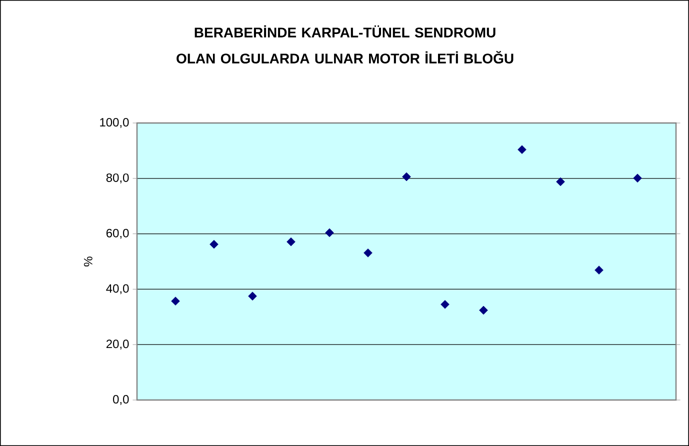 This screenshot has height=446, width=689. What do you see at coordinates (88, 261) in the screenshot?
I see `y-axis-title: %` at bounding box center [88, 261].